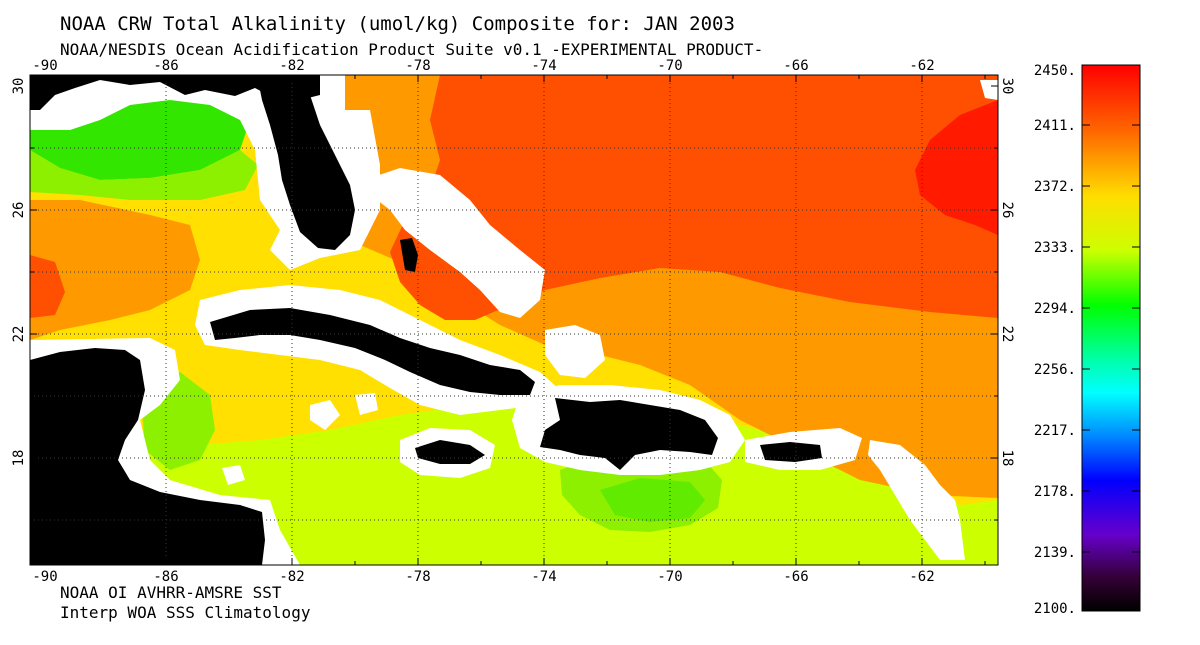 This screenshot has height=645, width=1200. I want to click on colorbar-label: 2217., so click(1055, 431).